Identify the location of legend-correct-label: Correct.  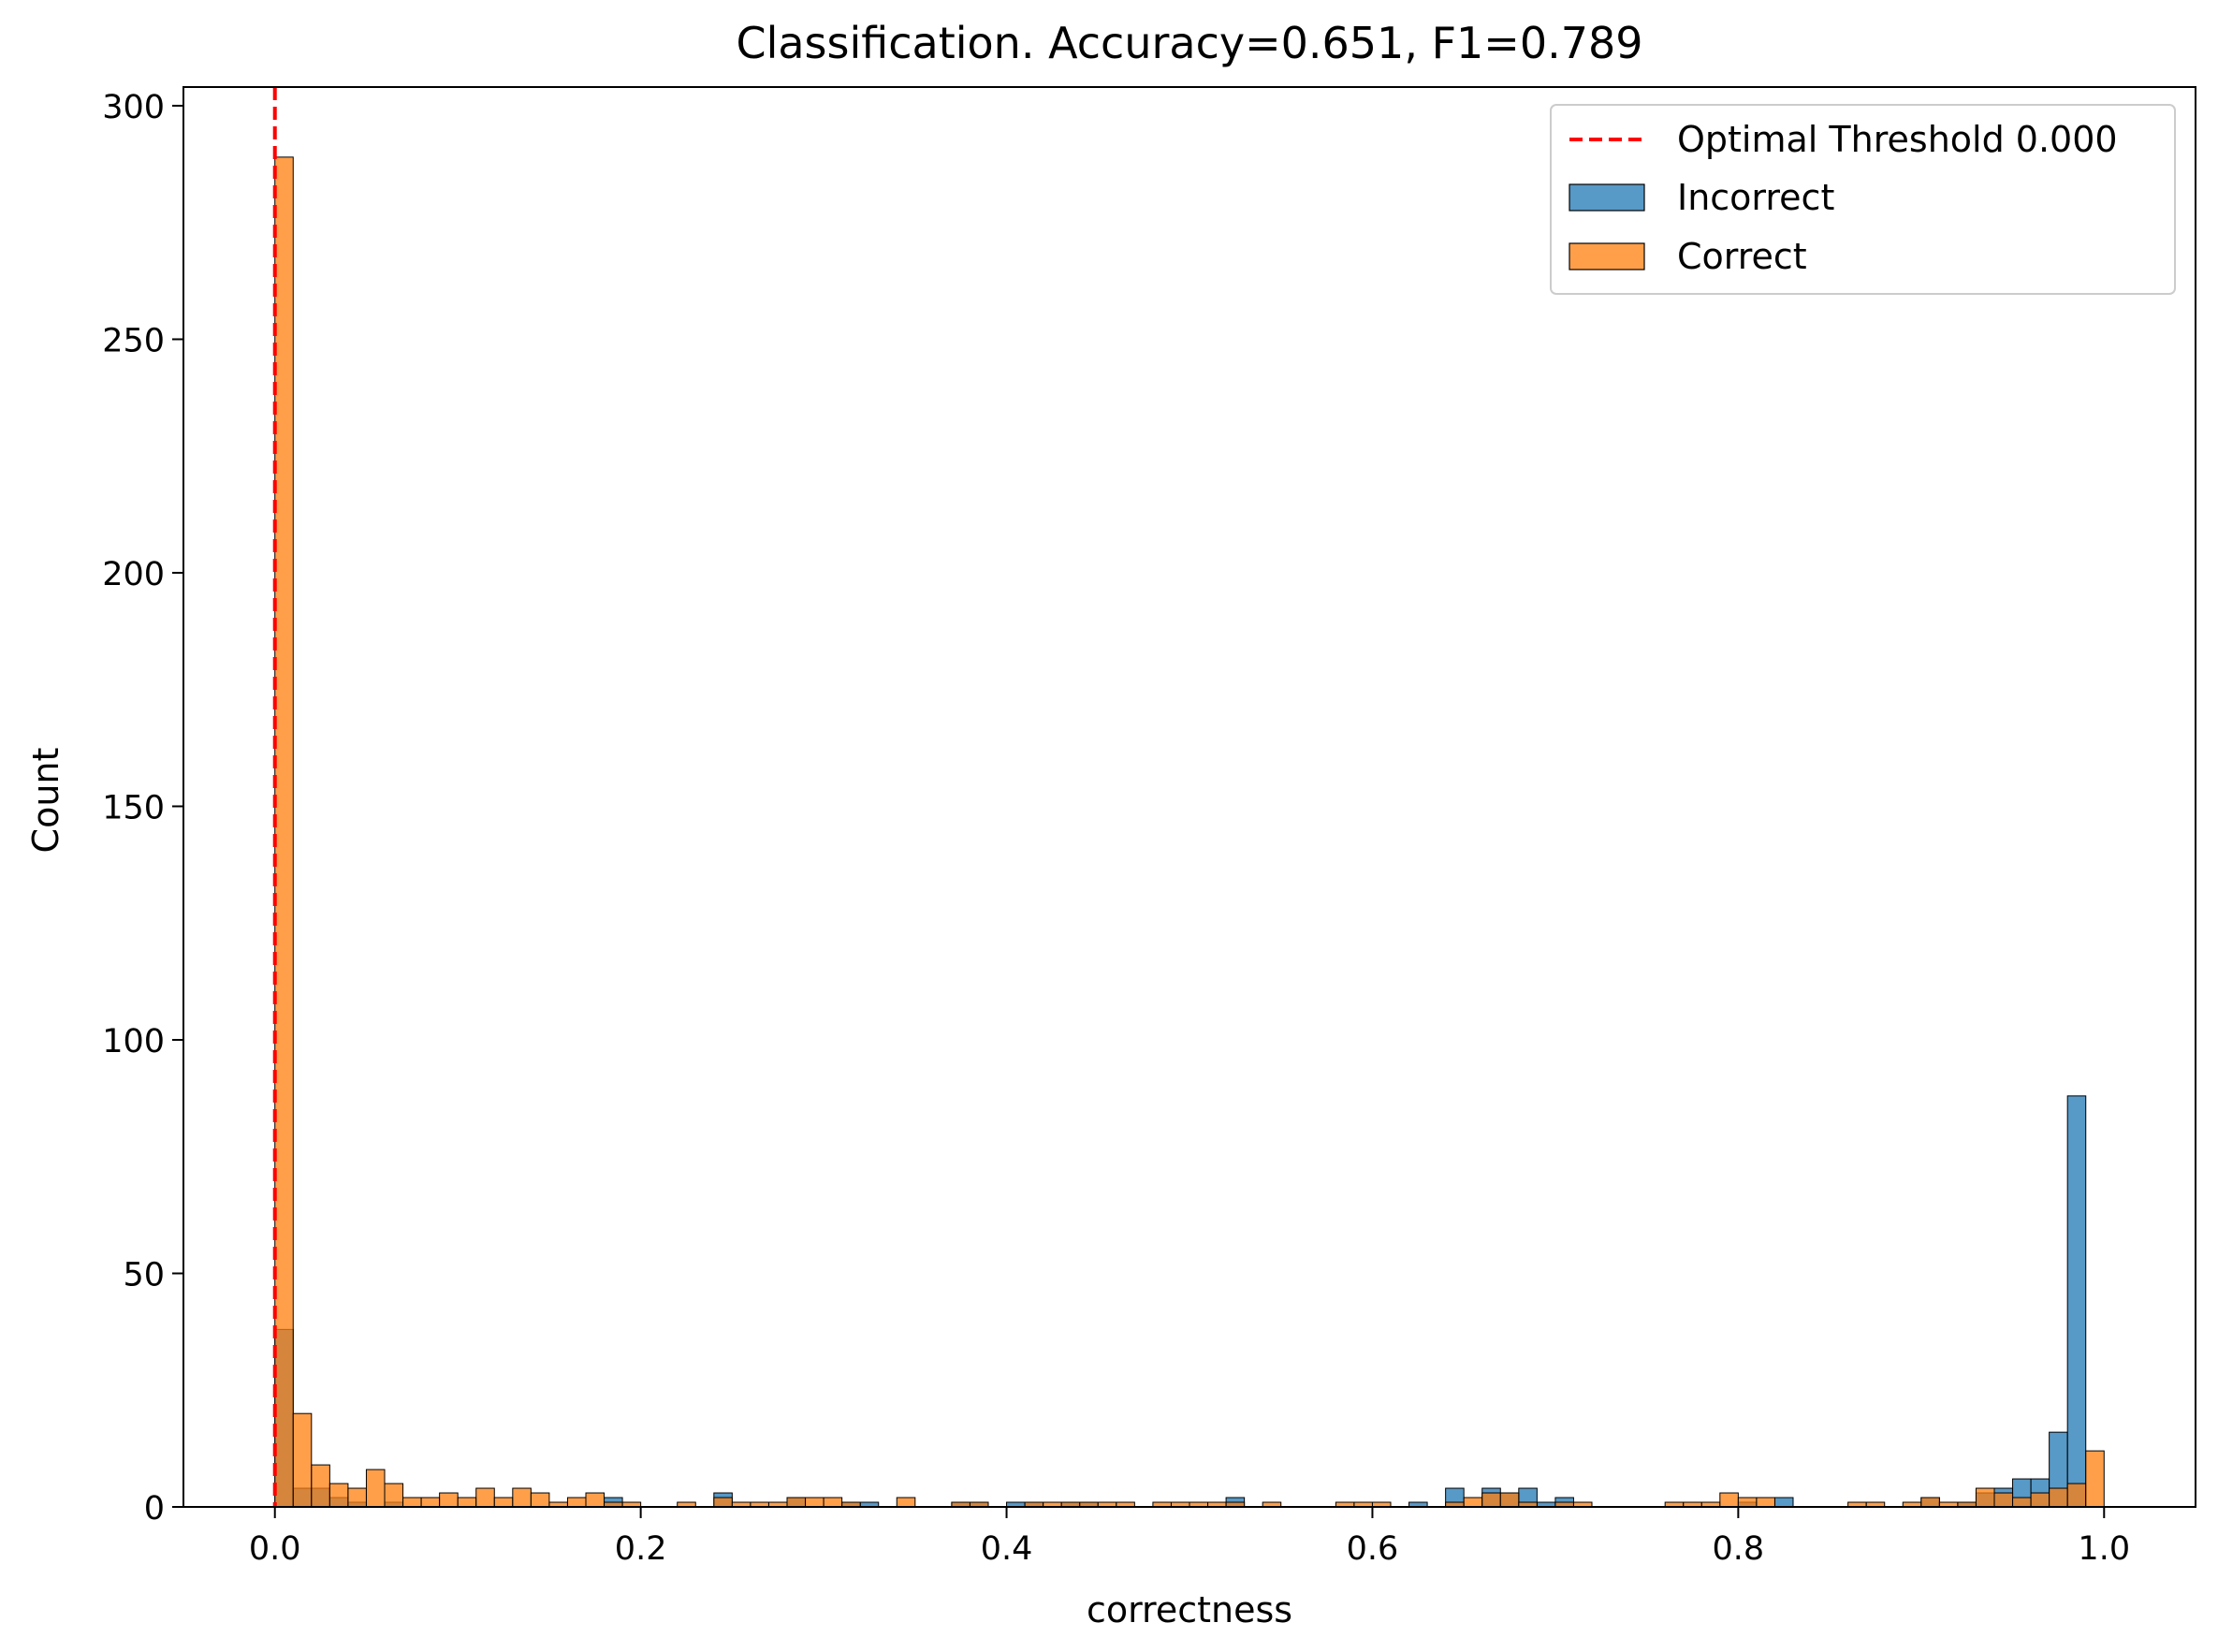
(1742, 257).